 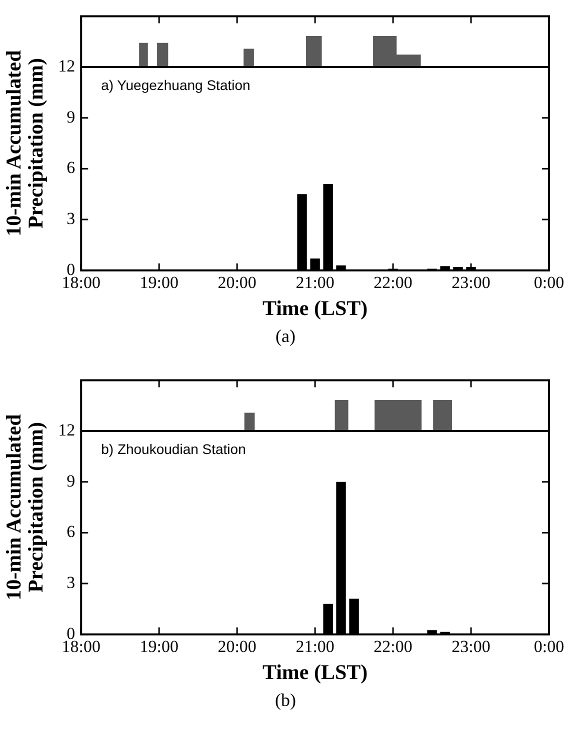 I want to click on annotation: b) Zhoukoudian Station, so click(x=173, y=448).